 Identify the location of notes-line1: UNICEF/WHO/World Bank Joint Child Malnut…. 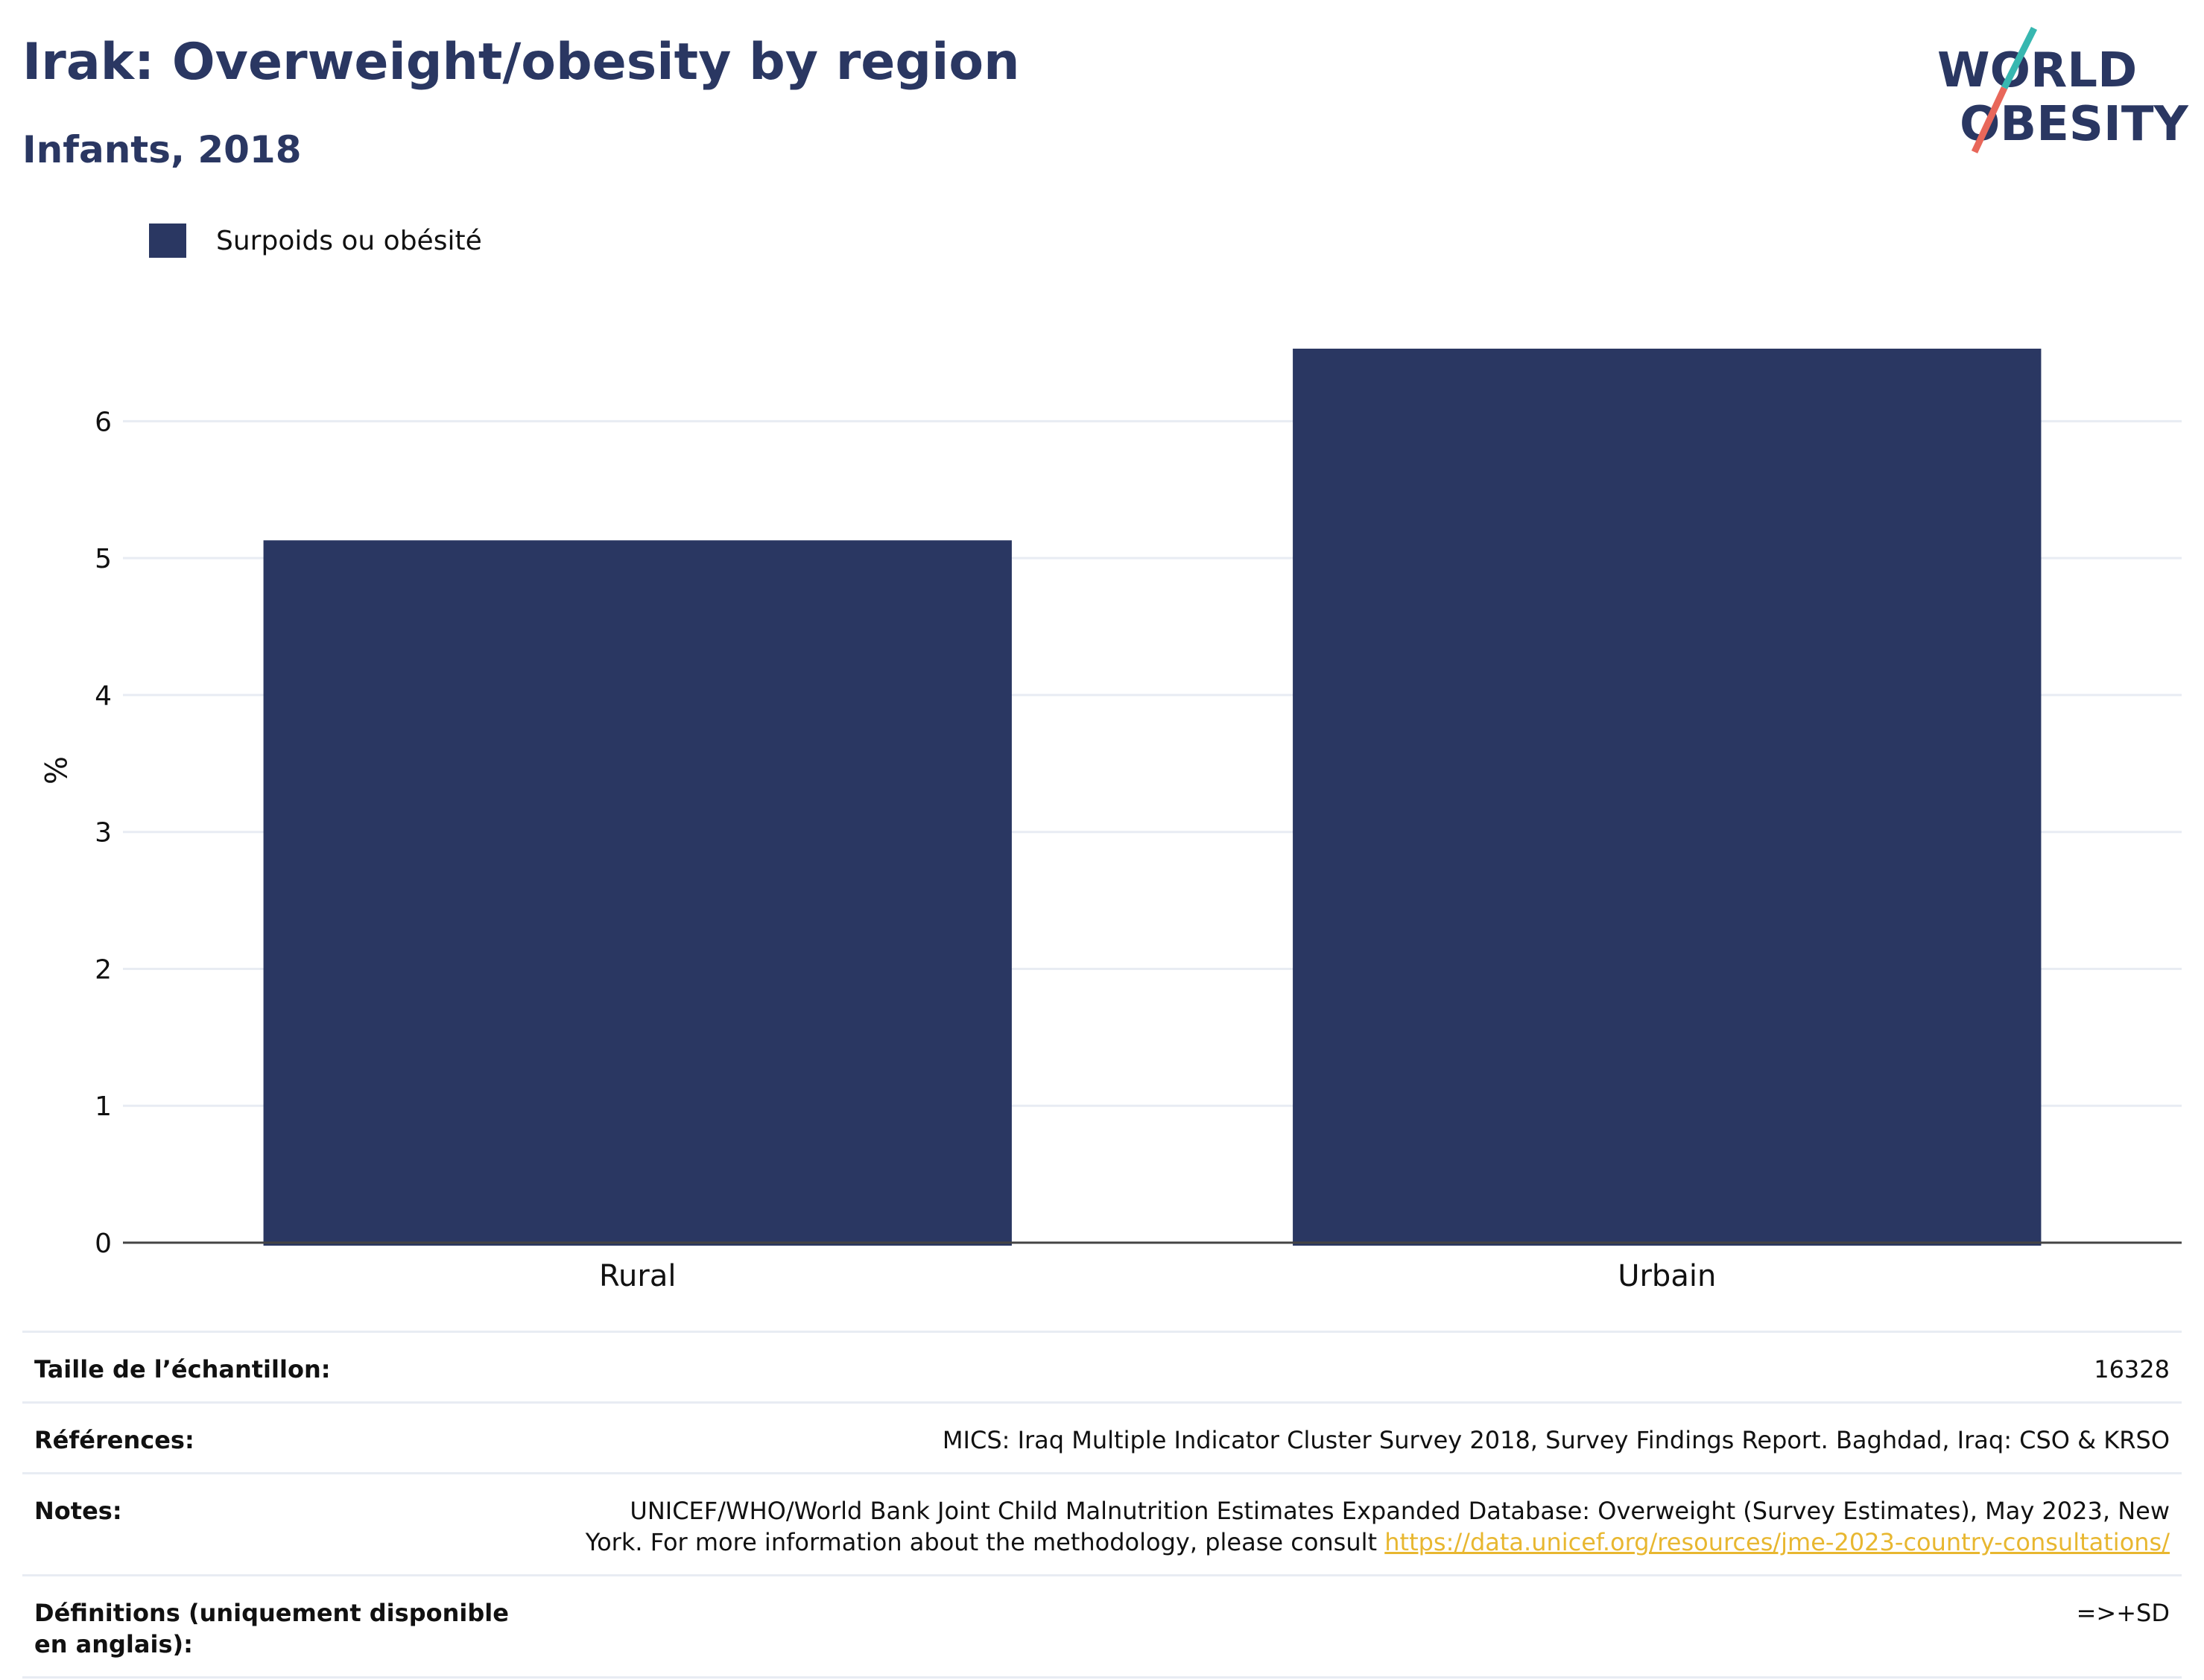
(1400, 1511).